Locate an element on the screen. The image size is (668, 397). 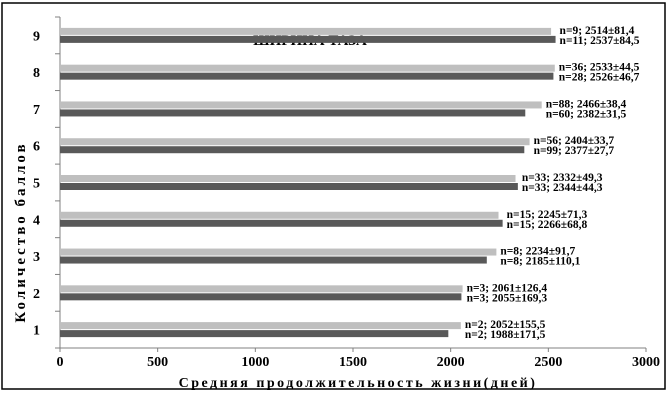
data-label: n=15; 2266±68,8 is located at coordinates (547, 225).